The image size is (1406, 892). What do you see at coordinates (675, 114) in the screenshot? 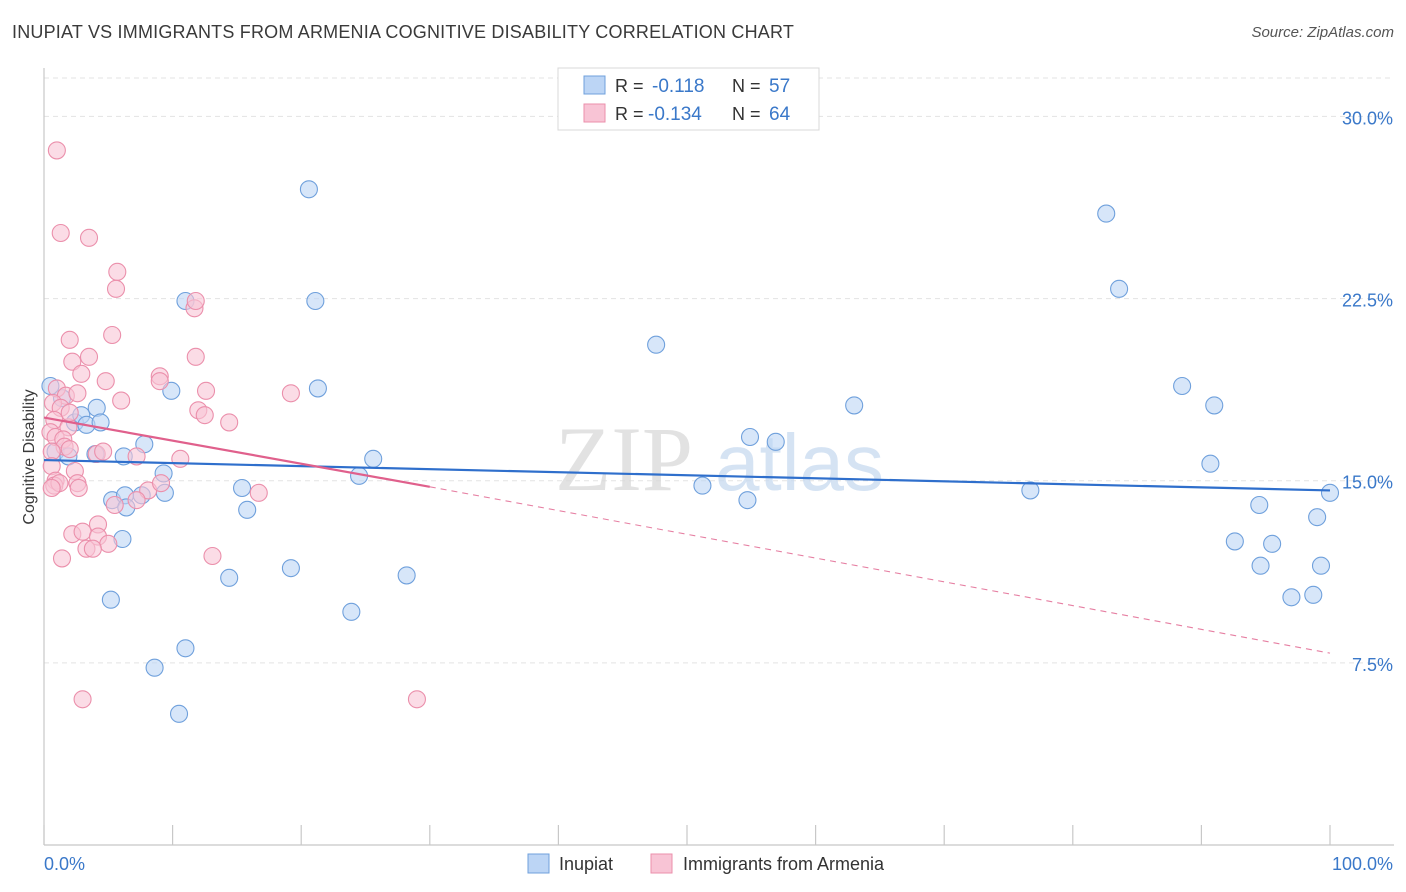
I see `legend-r-value-2: -0.134` at bounding box center [675, 114].